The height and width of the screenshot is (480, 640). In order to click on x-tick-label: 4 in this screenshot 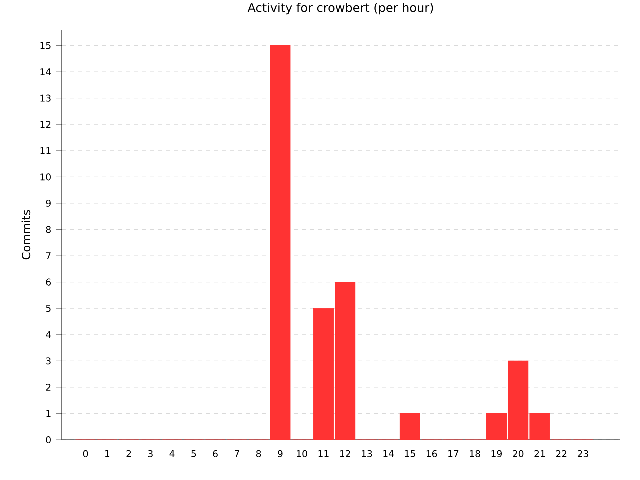, I will do `click(172, 454)`.